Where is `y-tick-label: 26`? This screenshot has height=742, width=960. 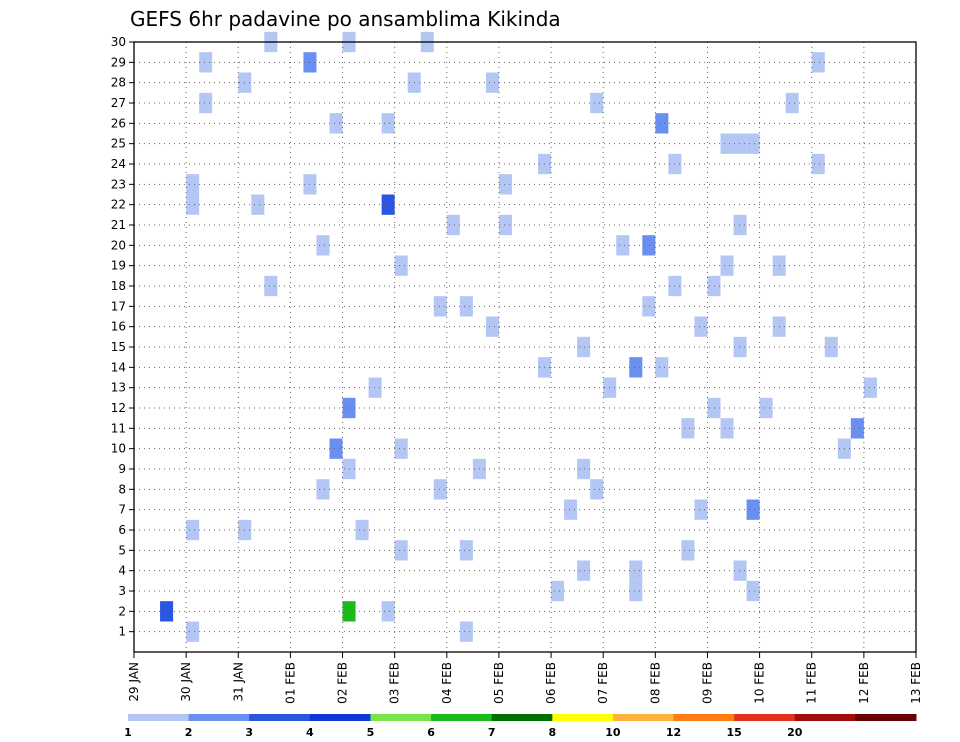 y-tick-label: 26 is located at coordinates (118, 123).